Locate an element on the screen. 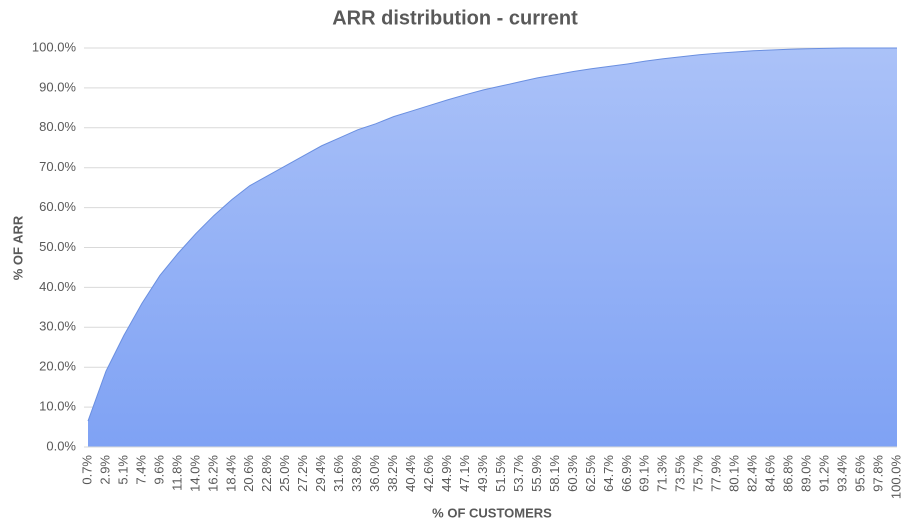 This screenshot has width=907, height=526. x-tick-label: 40.4% is located at coordinates (410, 473).